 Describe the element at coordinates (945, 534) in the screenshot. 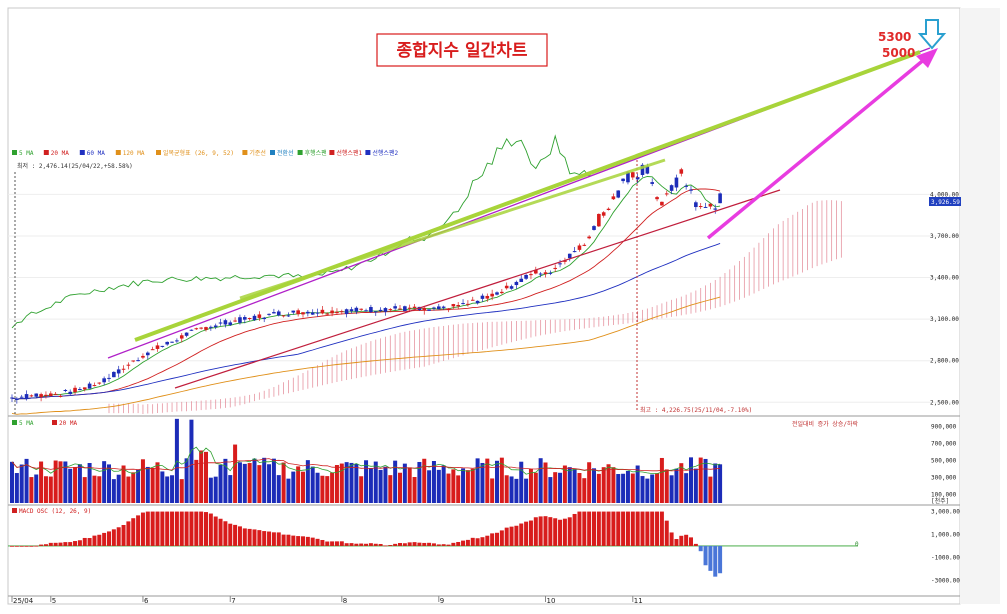

I see `macd-tick-label: 1,000.00` at that location.